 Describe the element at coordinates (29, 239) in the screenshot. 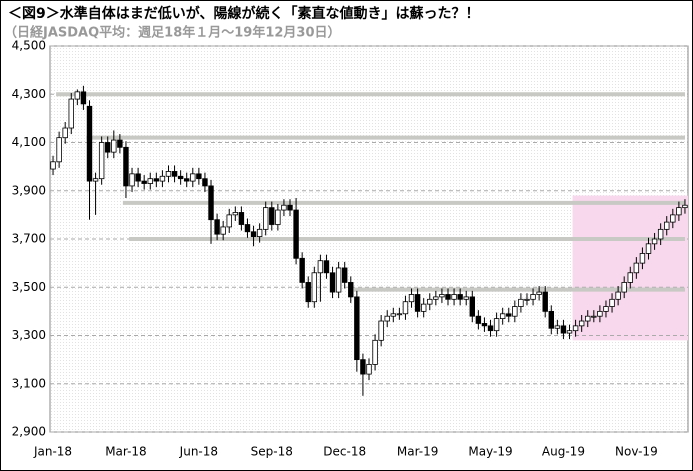

I see `y-tick-label: 3,700` at that location.